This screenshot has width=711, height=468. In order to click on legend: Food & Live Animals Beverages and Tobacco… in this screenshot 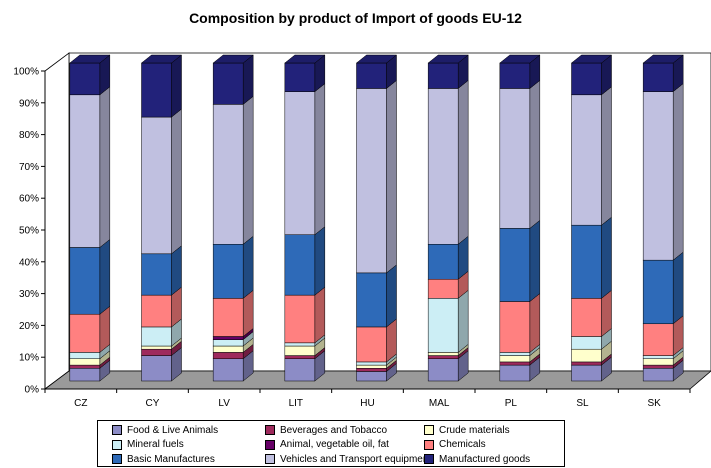, I will do `click(331, 443)`.